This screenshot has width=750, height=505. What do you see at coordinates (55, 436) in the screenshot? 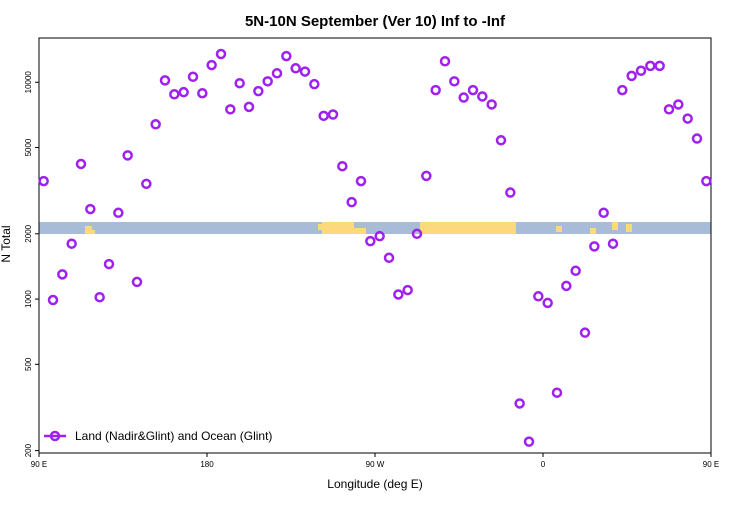
I see `legend-marker` at bounding box center [55, 436].